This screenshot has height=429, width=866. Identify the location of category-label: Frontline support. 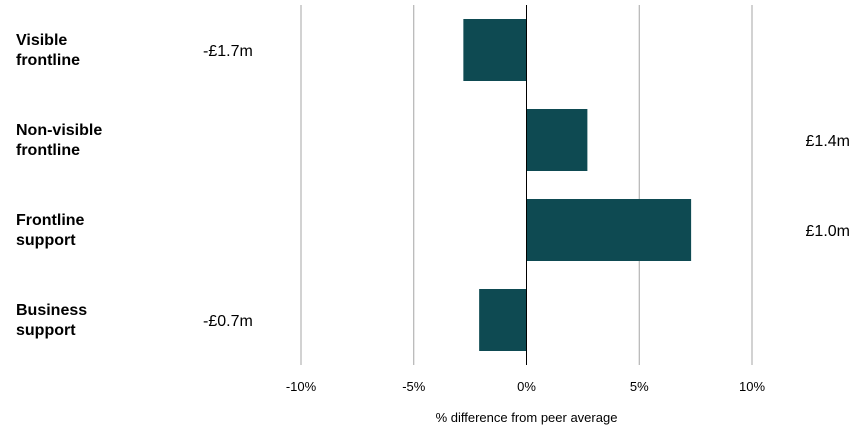
(50, 230).